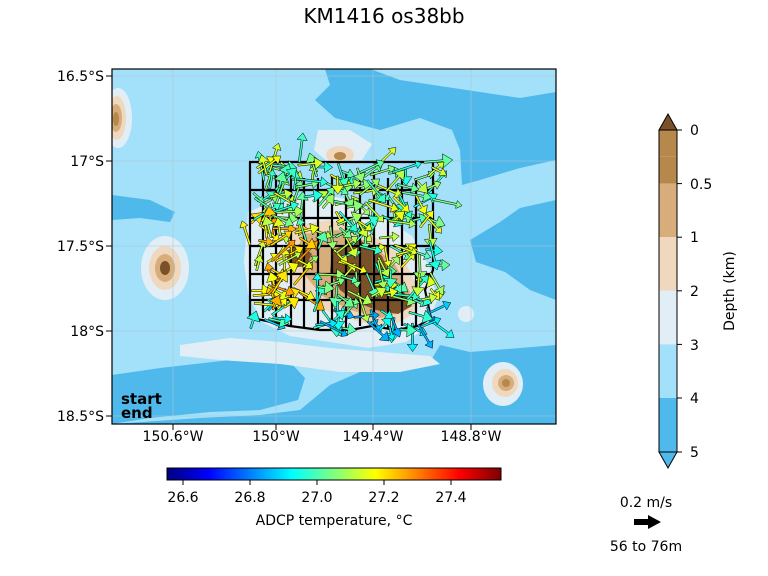 The width and height of the screenshot is (768, 576). What do you see at coordinates (373, 437) in the screenshot?
I see `lon-tick: 149.4°W` at bounding box center [373, 437].